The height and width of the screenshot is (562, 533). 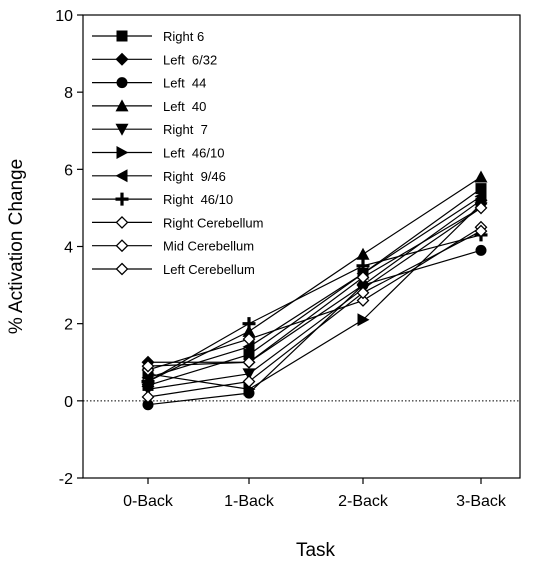 What do you see at coordinates (68, 170) in the screenshot?
I see `y-tick-label: 6` at bounding box center [68, 170].